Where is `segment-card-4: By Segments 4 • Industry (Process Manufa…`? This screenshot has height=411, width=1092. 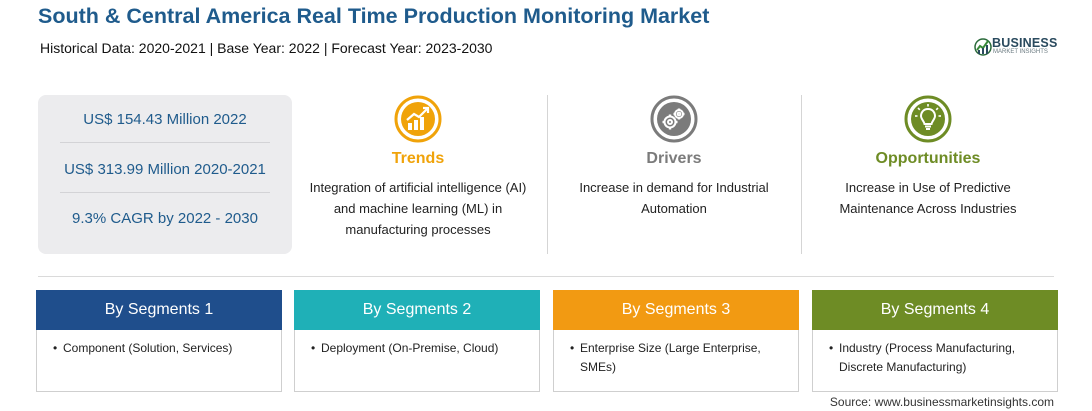 segment-card-4: By Segments 4 • Industry (Process Manufa… is located at coordinates (935, 341).